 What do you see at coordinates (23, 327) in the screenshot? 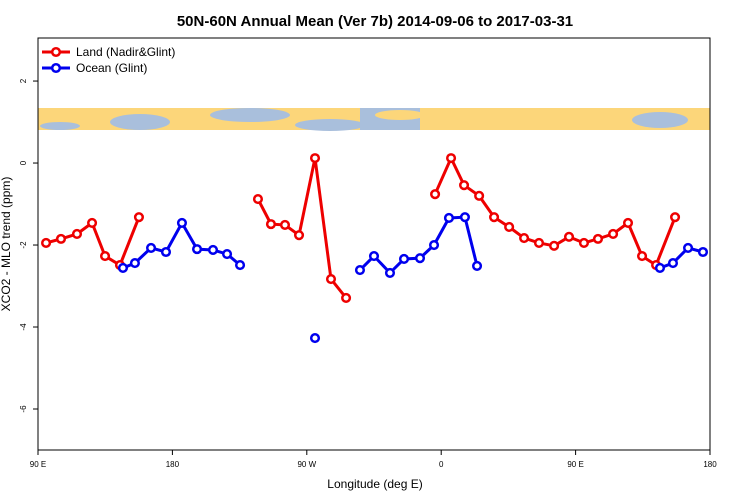
I see `y-tick-label: -4` at bounding box center [23, 327].